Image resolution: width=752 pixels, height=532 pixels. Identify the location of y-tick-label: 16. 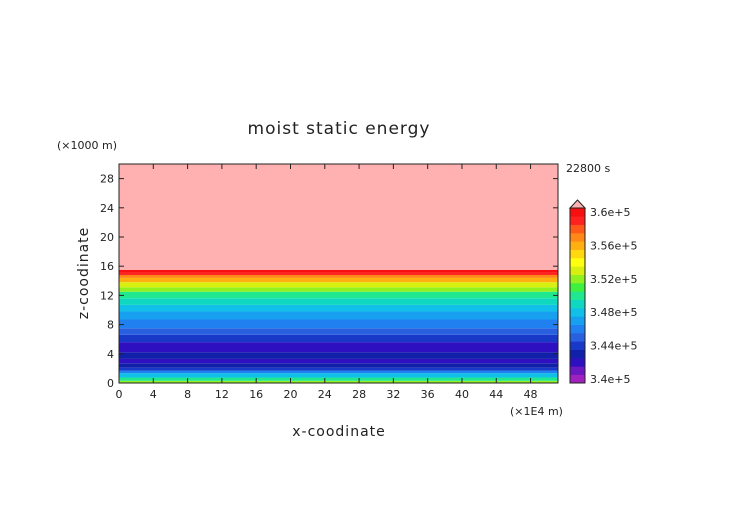
(107, 266).